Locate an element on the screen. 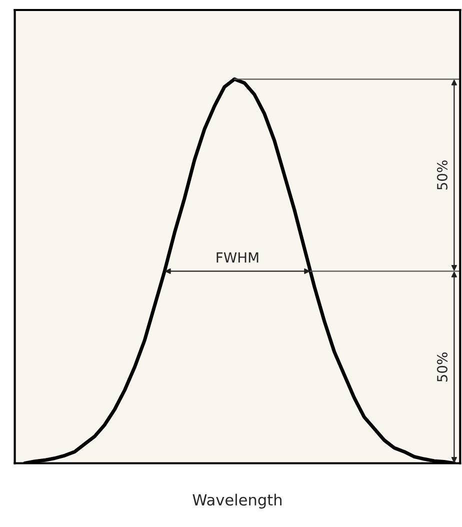 This screenshot has width=462, height=527. x-axis-title: Wavelength is located at coordinates (237, 501).